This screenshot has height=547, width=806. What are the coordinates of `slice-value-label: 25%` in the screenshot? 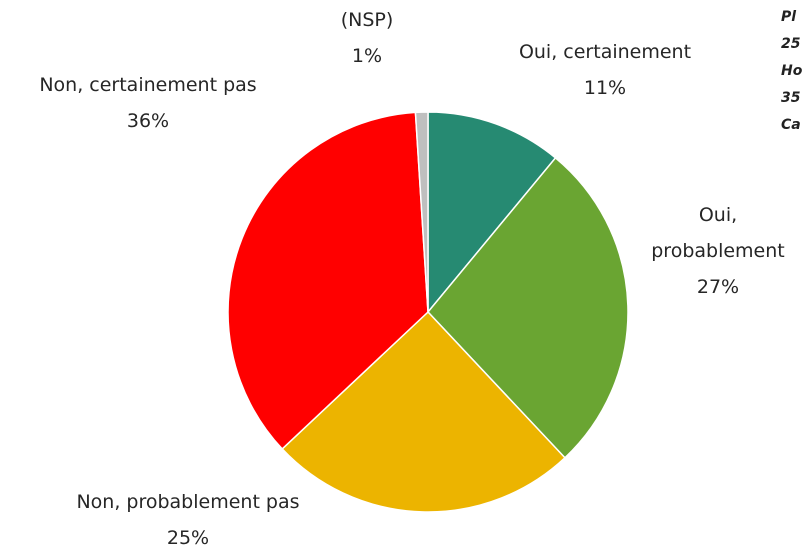 It's located at (188, 537).